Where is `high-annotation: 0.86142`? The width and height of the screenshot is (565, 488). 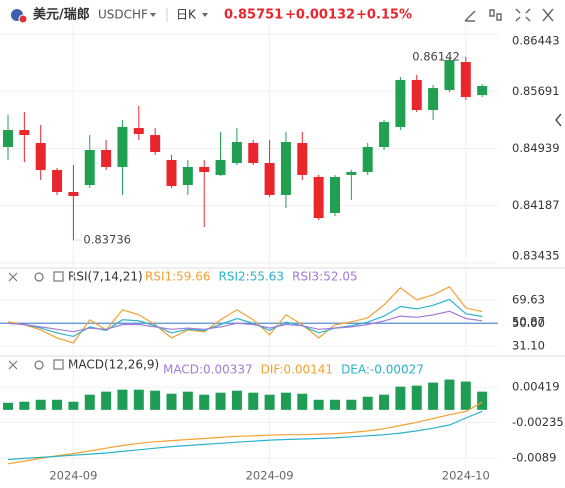
high-annotation: 0.86142 is located at coordinates (436, 57).